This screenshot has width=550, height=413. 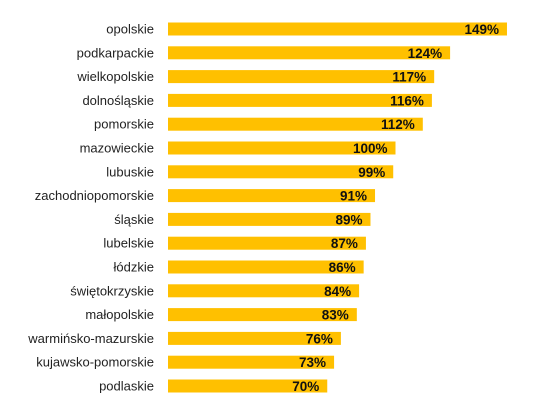 I want to click on value-label: 117%, so click(x=409, y=77).